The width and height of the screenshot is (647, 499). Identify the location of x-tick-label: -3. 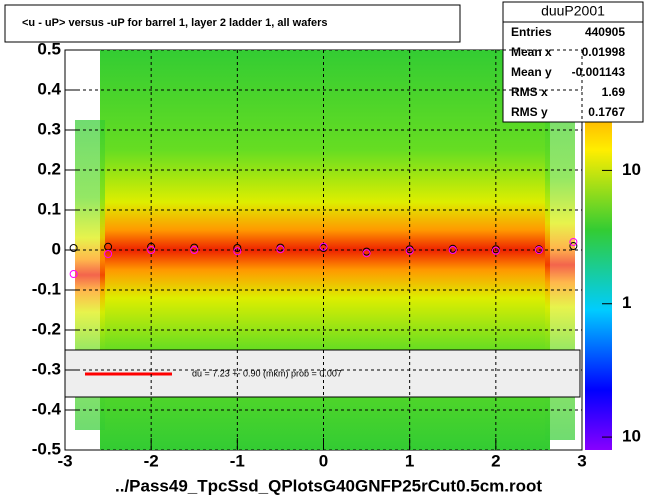
(64, 460).